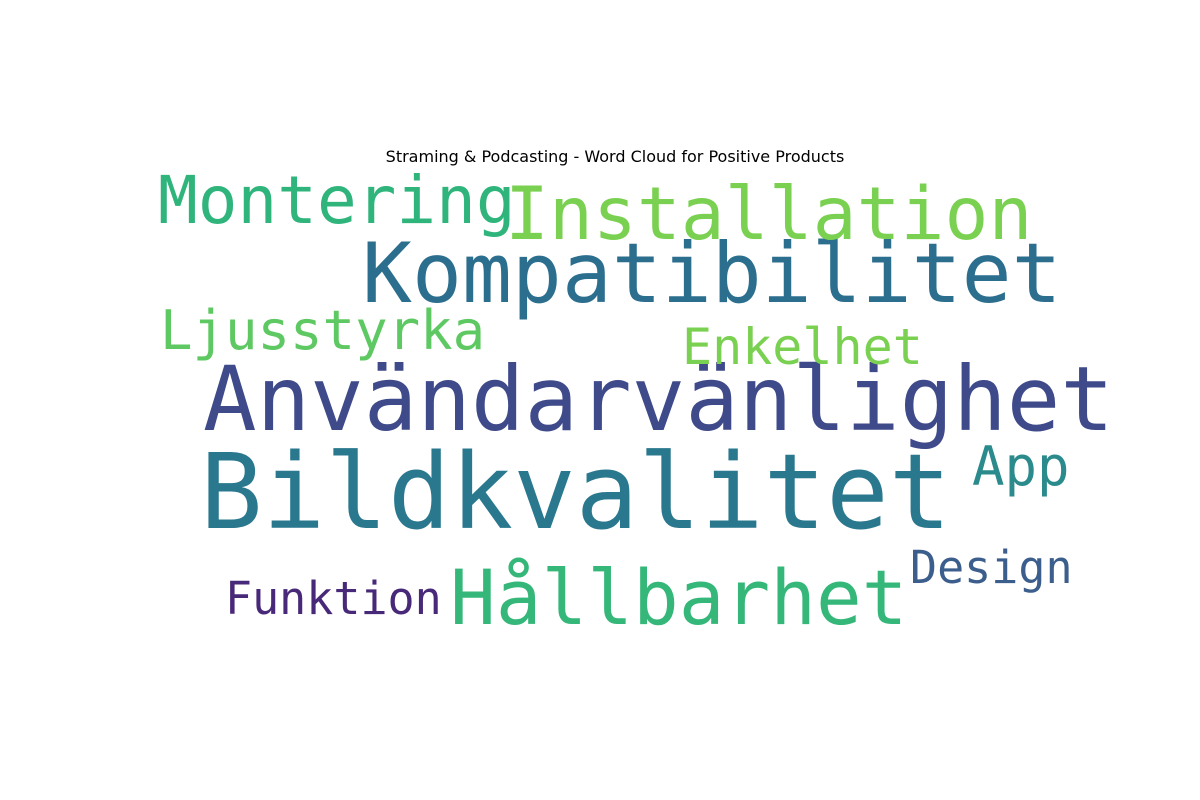  What do you see at coordinates (323, 330) in the screenshot?
I see `word-ljusstyrka: Ljusstyrka` at bounding box center [323, 330].